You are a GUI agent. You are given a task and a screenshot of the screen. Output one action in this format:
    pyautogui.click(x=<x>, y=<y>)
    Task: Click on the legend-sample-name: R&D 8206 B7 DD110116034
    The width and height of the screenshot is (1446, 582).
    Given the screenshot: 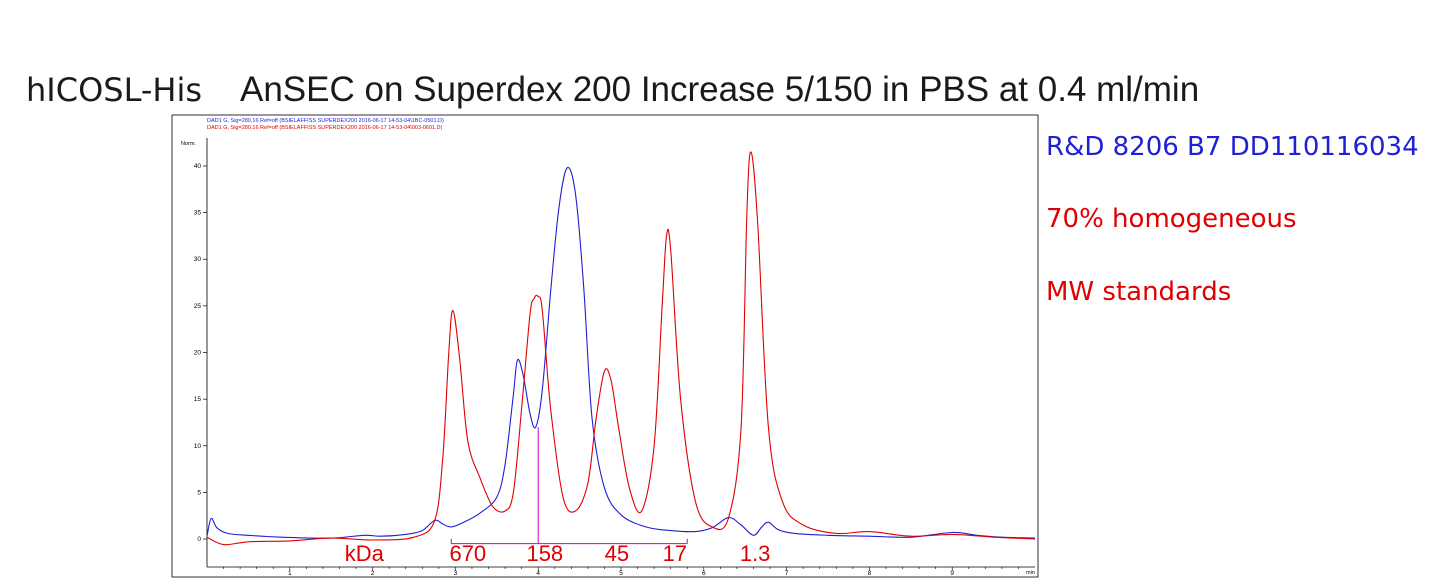 What is the action you would take?
    pyautogui.click(x=1232, y=147)
    